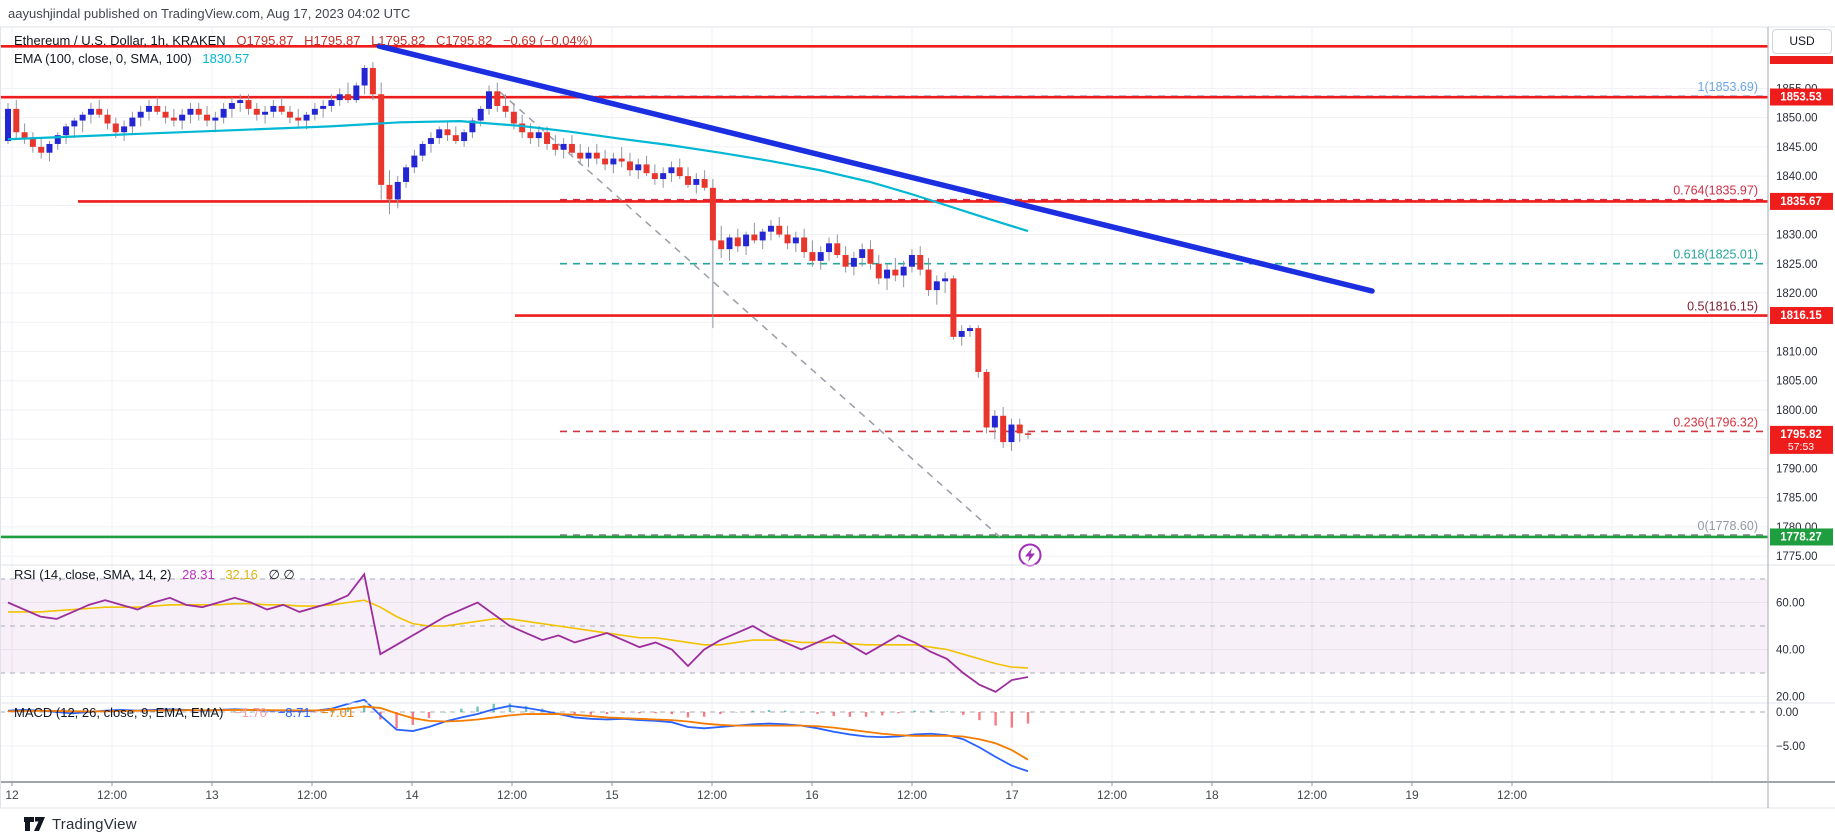 The height and width of the screenshot is (839, 1835). I want to click on svg-text: 1778.27, so click(1801, 537).